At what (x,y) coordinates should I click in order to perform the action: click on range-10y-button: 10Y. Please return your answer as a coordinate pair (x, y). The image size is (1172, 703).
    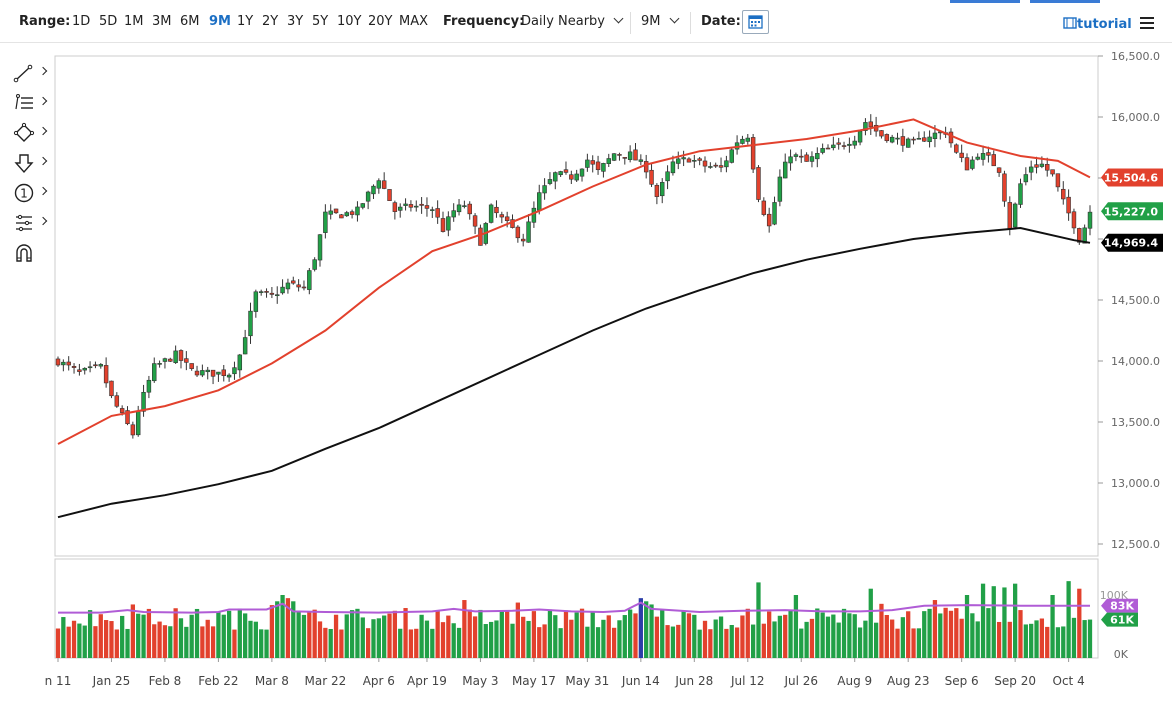
    Looking at the image, I should click on (349, 21).